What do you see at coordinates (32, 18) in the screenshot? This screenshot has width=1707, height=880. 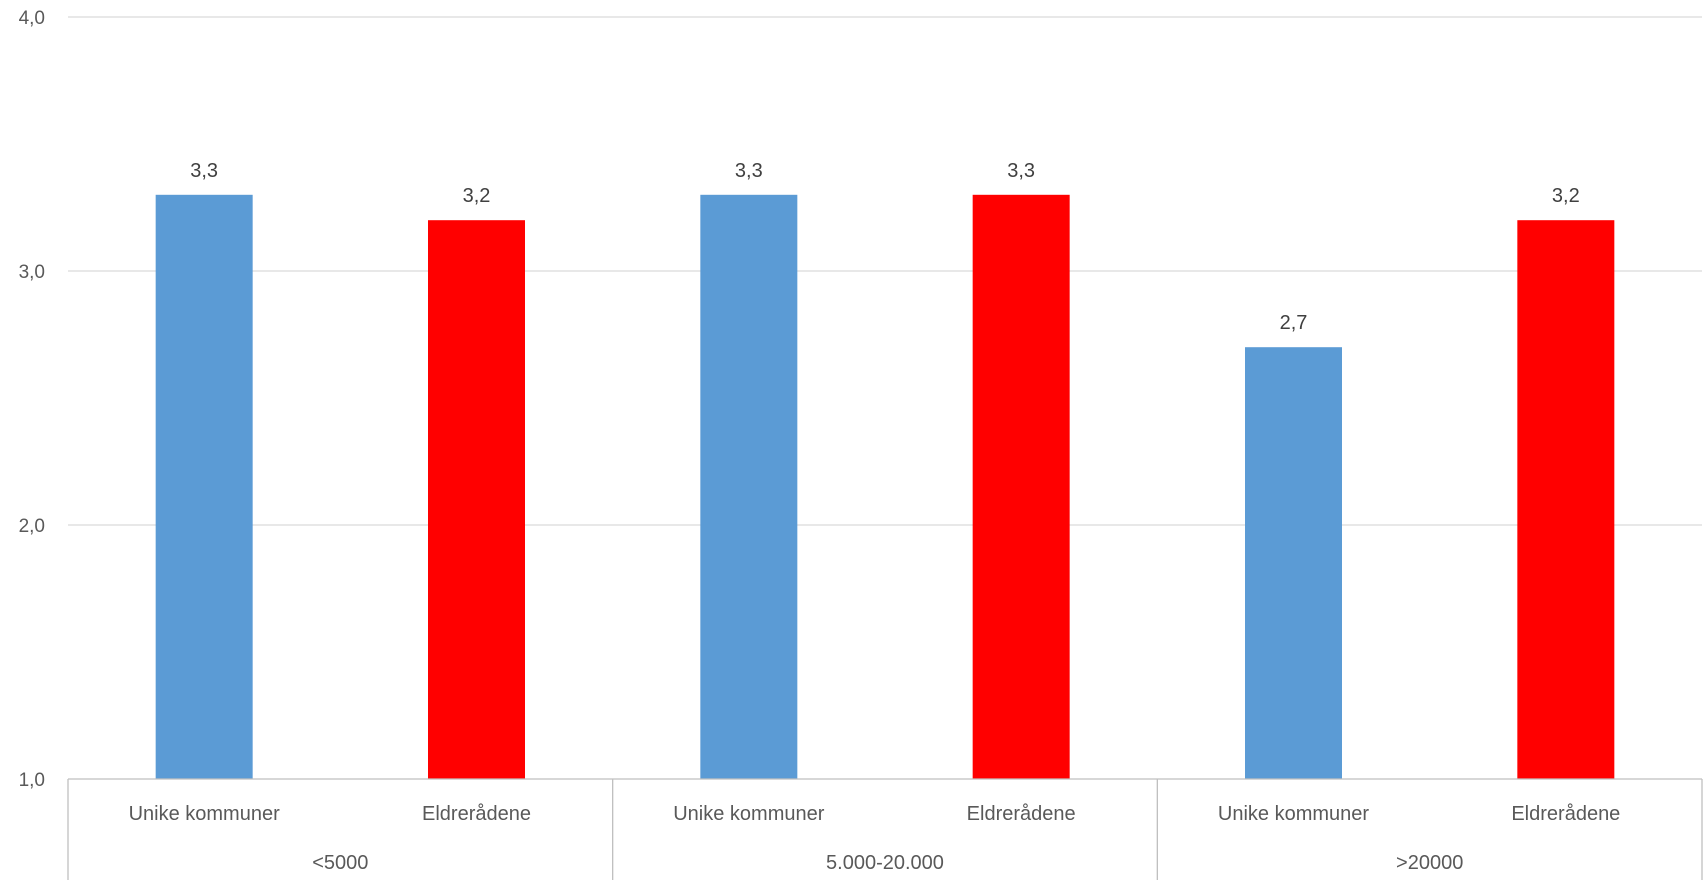 I see `y-tick-label: 4,0` at bounding box center [32, 18].